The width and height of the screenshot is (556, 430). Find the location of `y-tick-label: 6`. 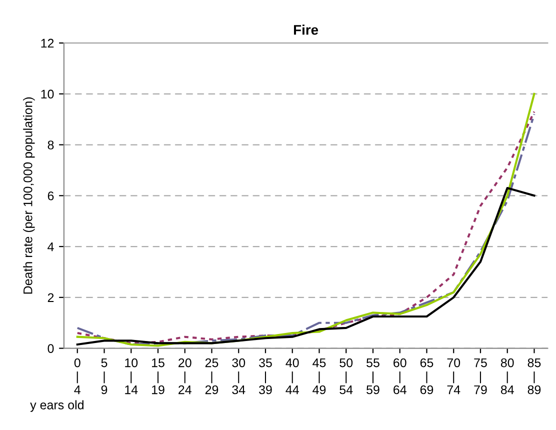

y-tick-label: 6 is located at coordinates (51, 195).